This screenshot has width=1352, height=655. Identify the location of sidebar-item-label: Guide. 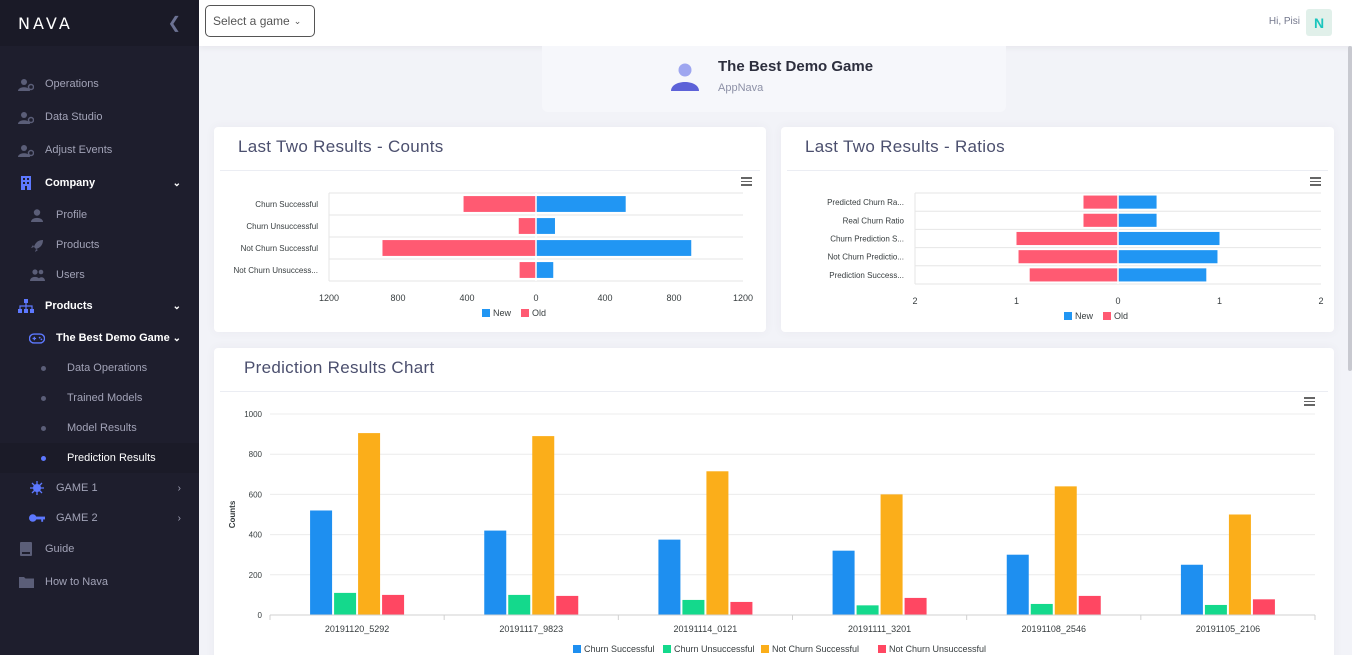
(60, 549).